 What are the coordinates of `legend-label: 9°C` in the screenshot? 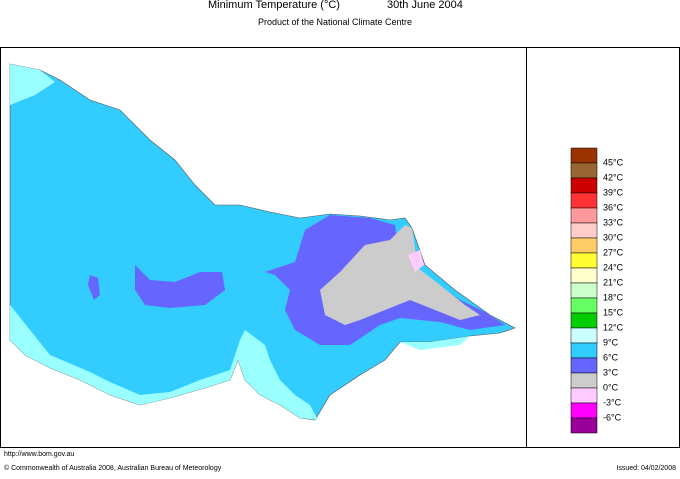 It's located at (611, 342).